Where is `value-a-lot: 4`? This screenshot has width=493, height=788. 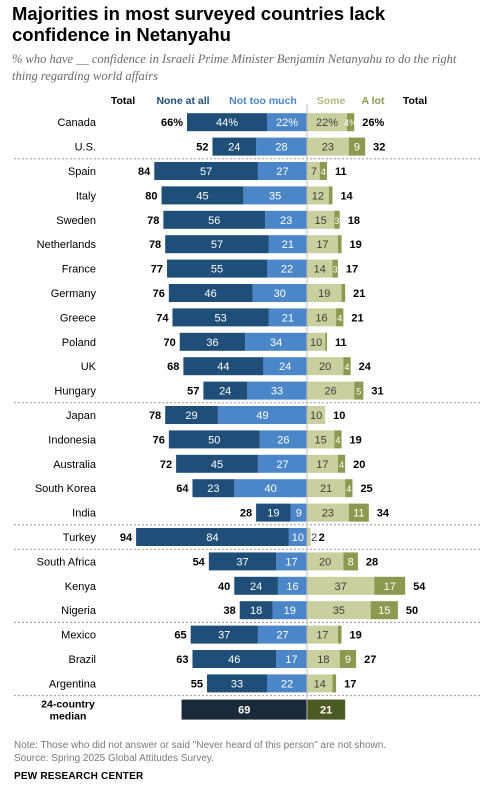 value-a-lot: 4 is located at coordinates (339, 318).